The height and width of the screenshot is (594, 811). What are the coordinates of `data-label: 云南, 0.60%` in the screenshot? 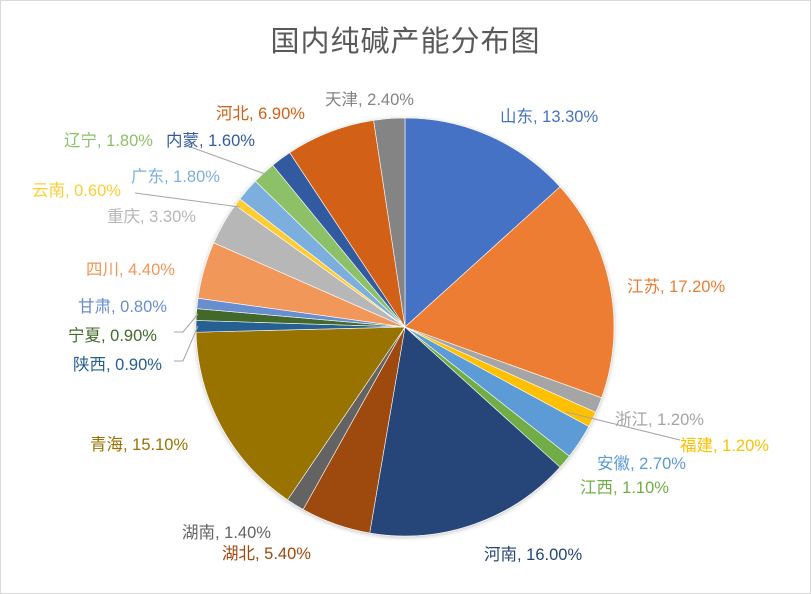 It's located at (76, 191).